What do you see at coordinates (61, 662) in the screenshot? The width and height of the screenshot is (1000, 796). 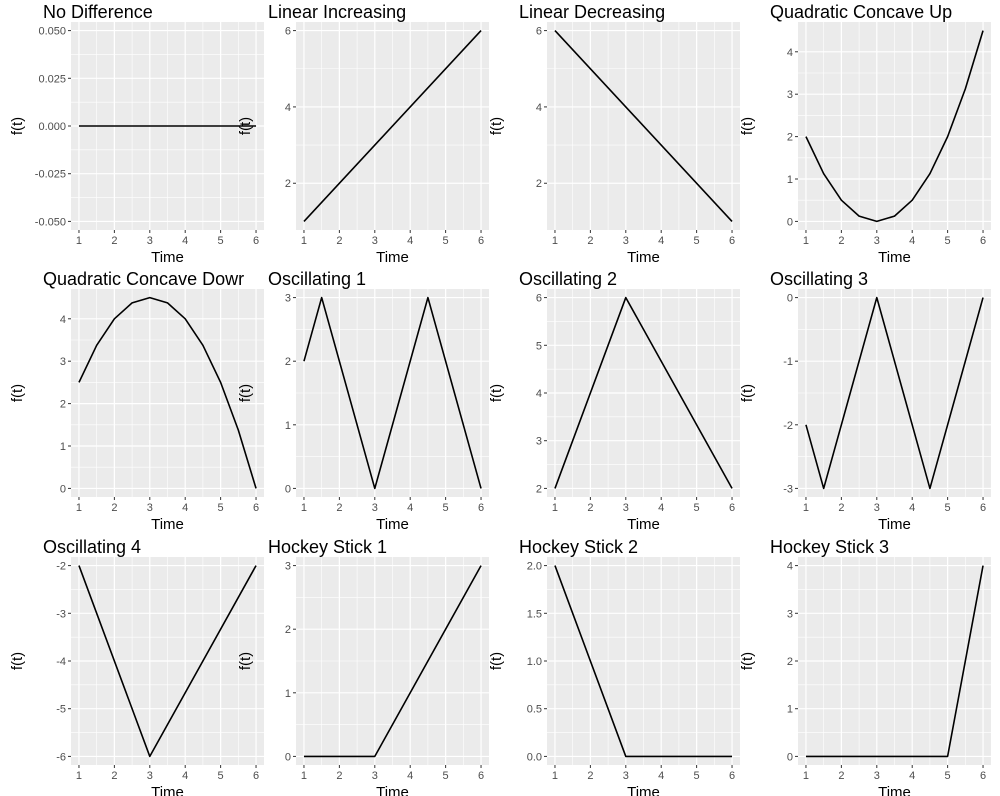 I see `y-tick-label: -4` at bounding box center [61, 662].